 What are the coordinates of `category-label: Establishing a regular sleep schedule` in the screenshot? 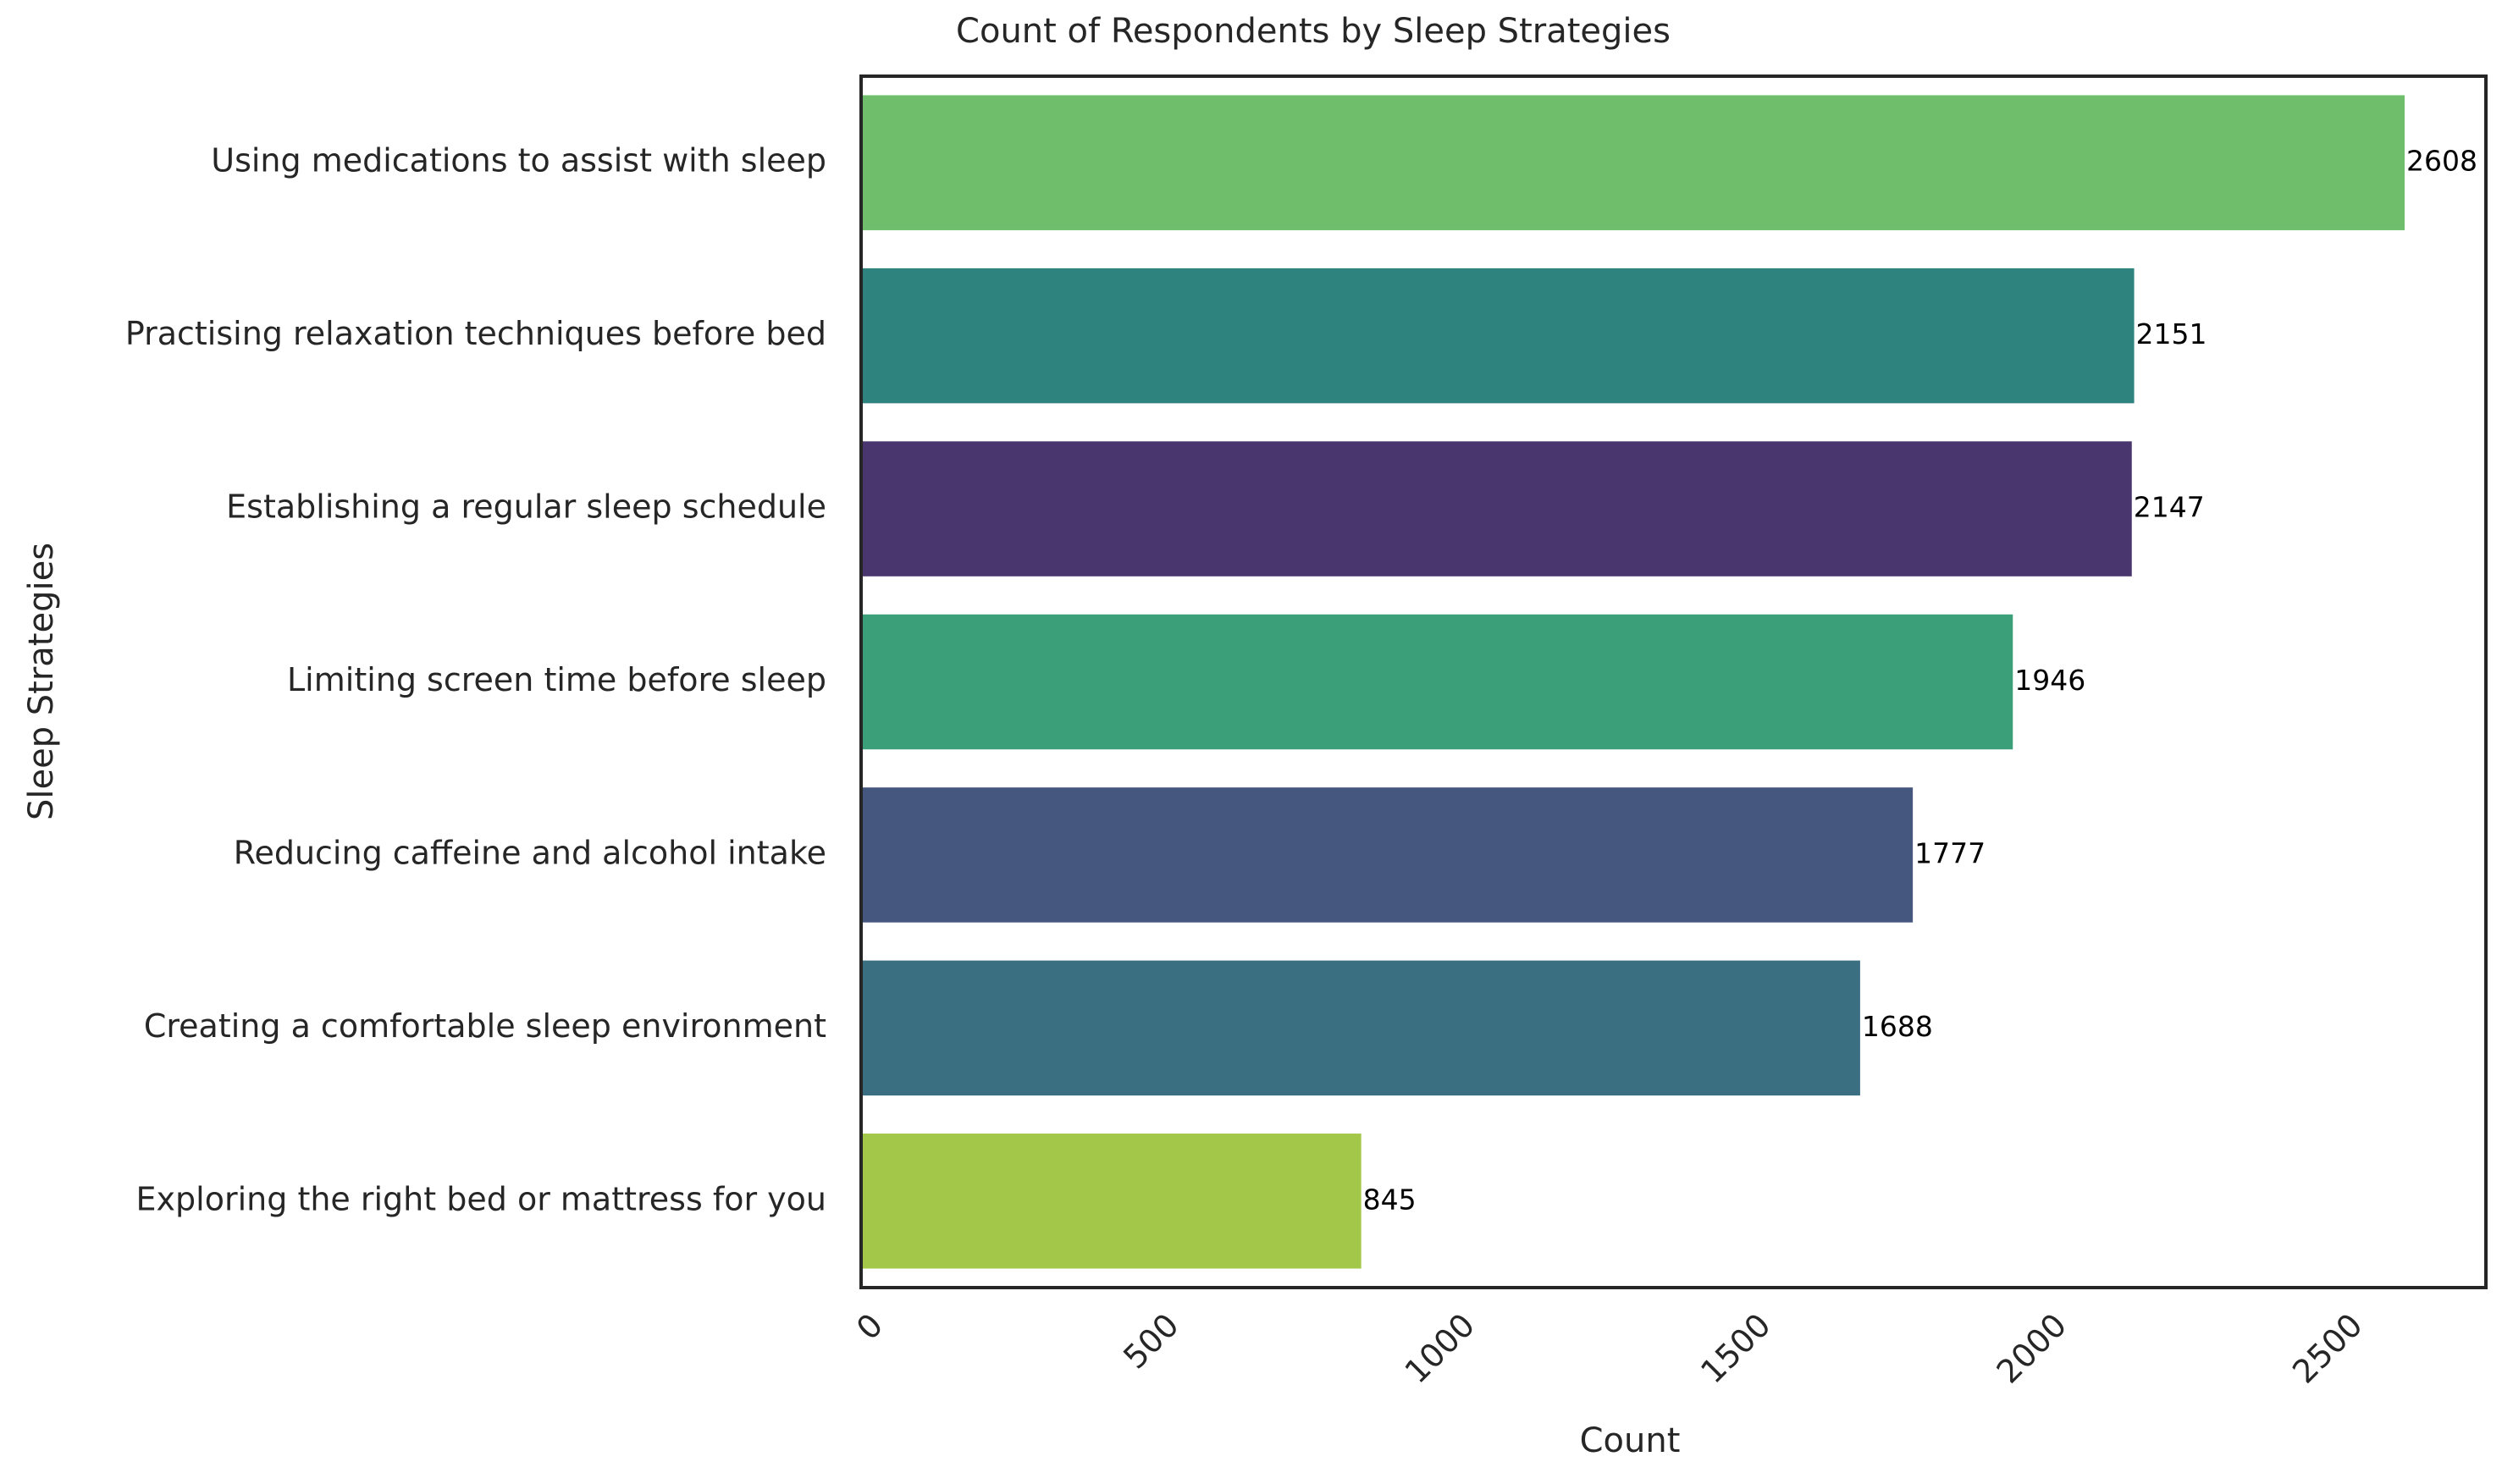 It's located at (526, 507).